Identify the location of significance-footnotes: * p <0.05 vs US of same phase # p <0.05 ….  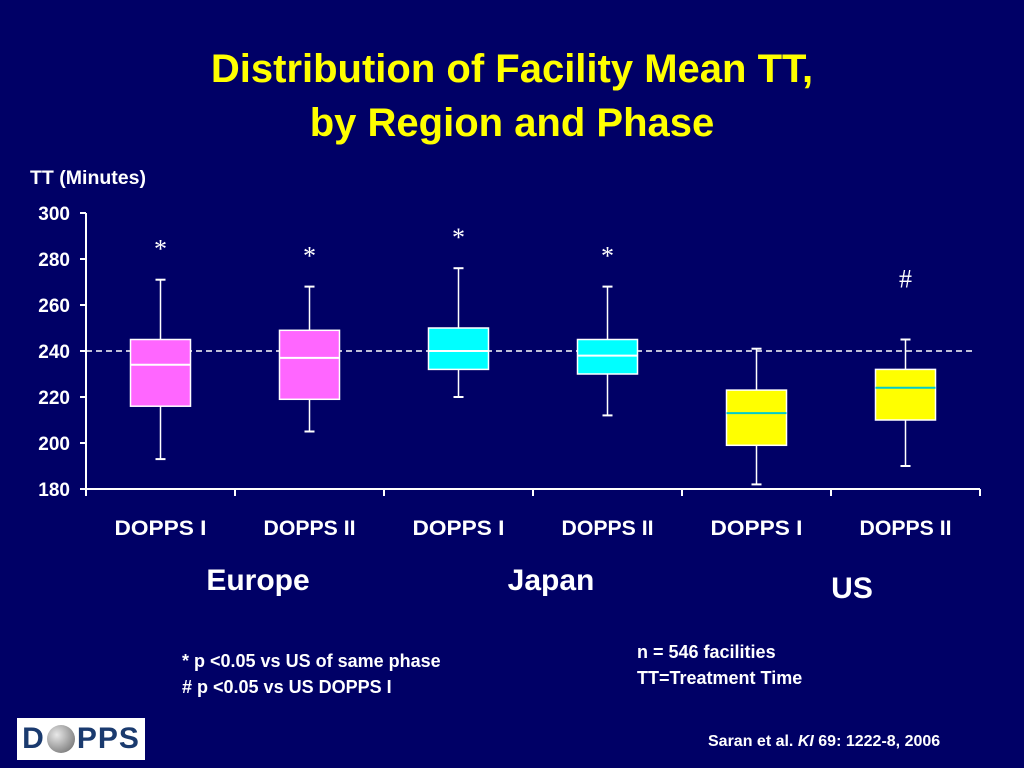
(311, 674).